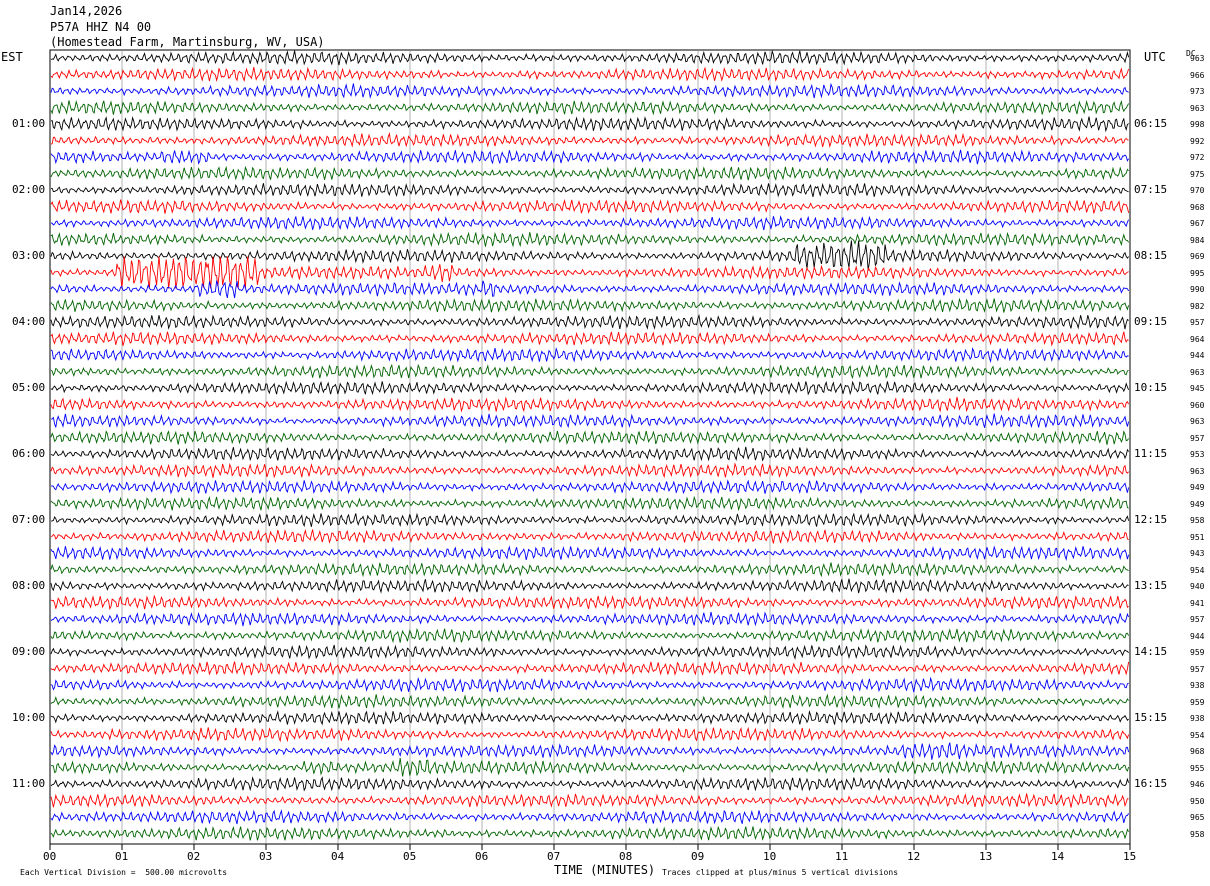 This screenshot has height=886, width=1210. What do you see at coordinates (12, 57) in the screenshot?
I see `est-label: EST` at bounding box center [12, 57].